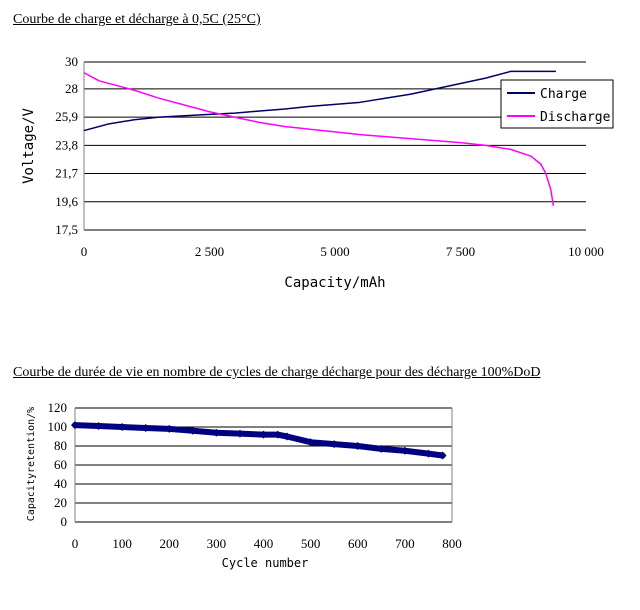  I want to click on chart2-y-tick-label: 100, so click(58, 426).